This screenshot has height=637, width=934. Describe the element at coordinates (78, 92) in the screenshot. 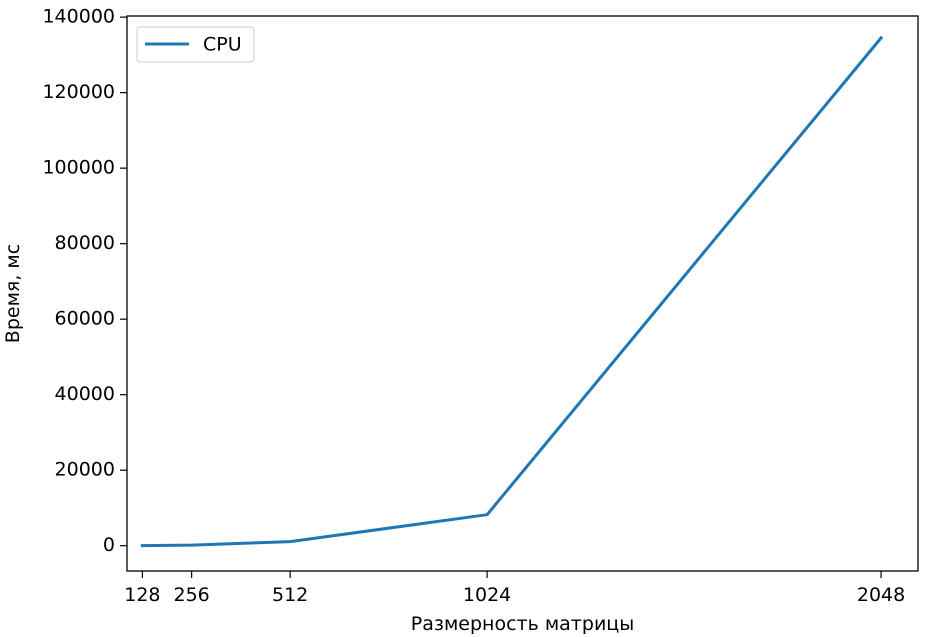

I see `y-tick-label: 120000` at that location.